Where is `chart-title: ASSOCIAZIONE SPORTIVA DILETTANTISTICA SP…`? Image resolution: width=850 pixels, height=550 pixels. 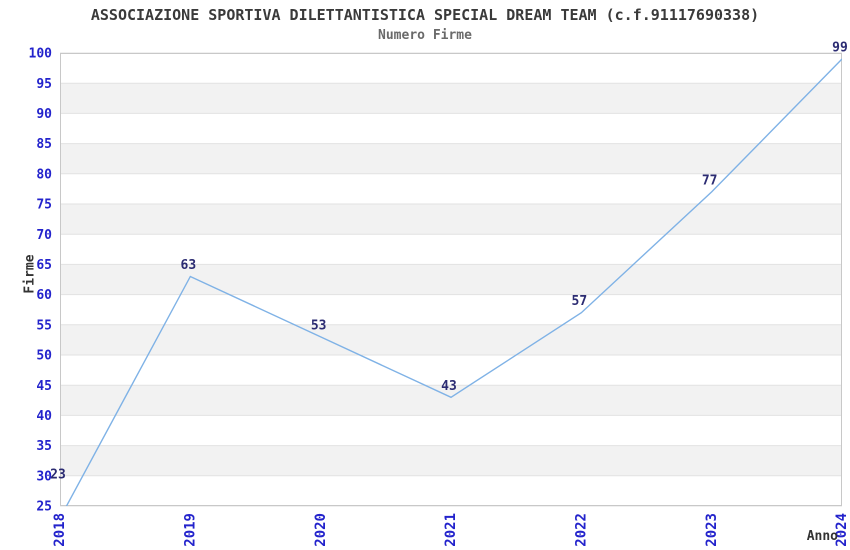
chart-title: ASSOCIAZIONE SPORTIVA DILETTANTISTICA SP… is located at coordinates (425, 15).